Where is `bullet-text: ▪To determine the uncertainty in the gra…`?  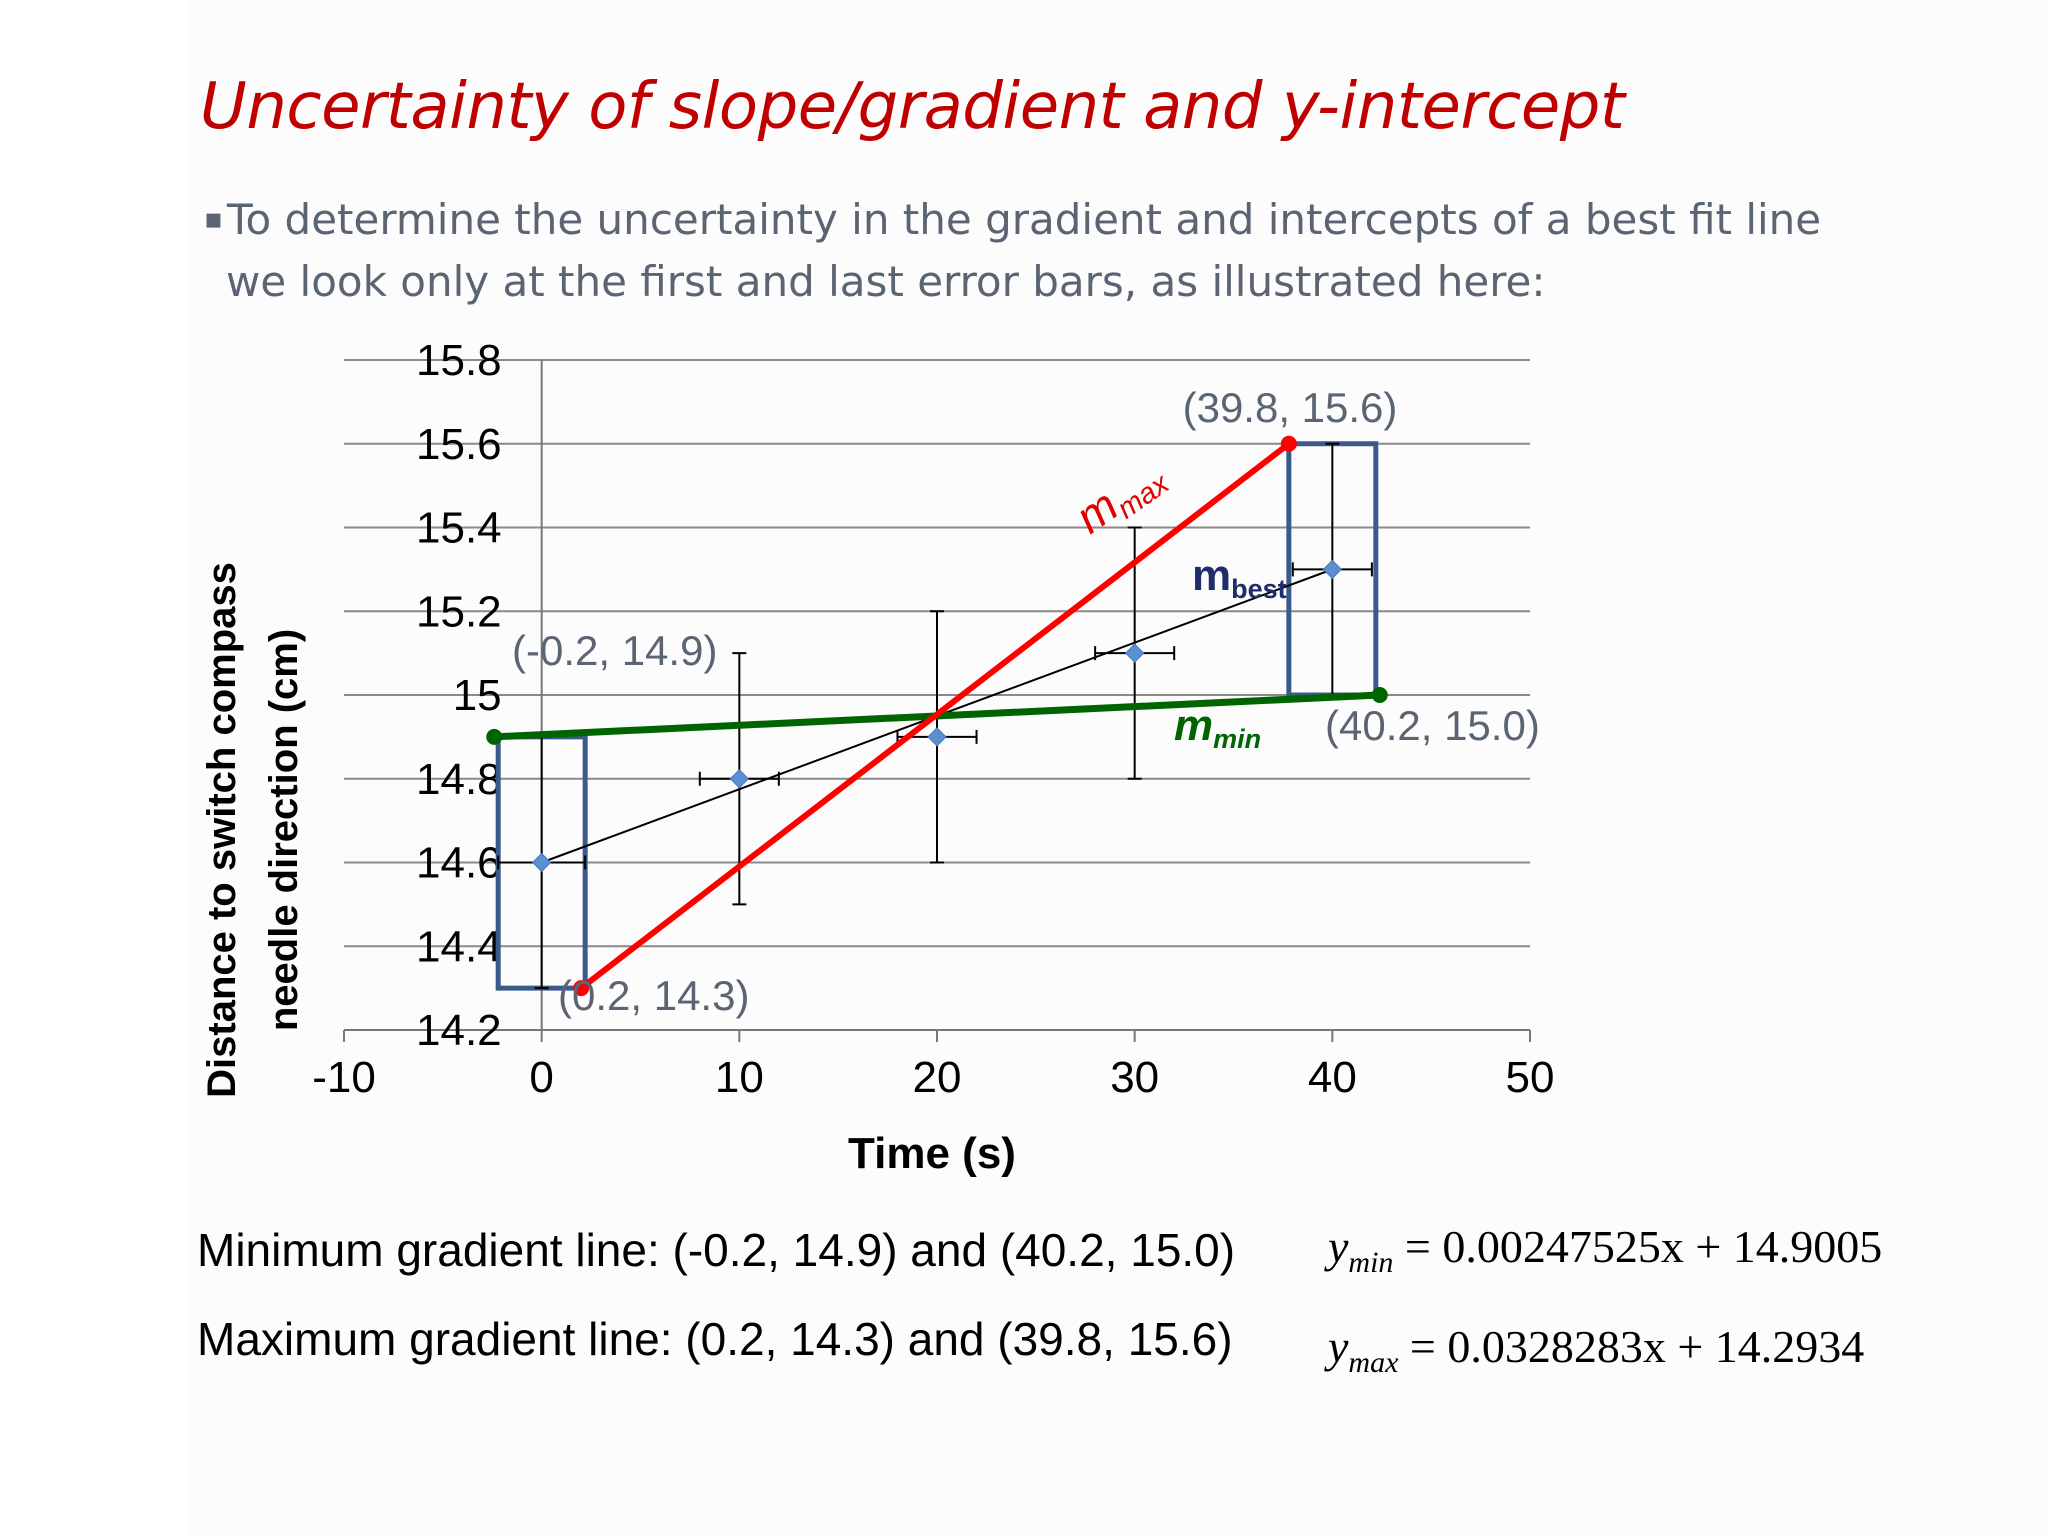
bullet-text: ▪To determine the uncertainty in the gra… is located at coordinates (1114, 250).